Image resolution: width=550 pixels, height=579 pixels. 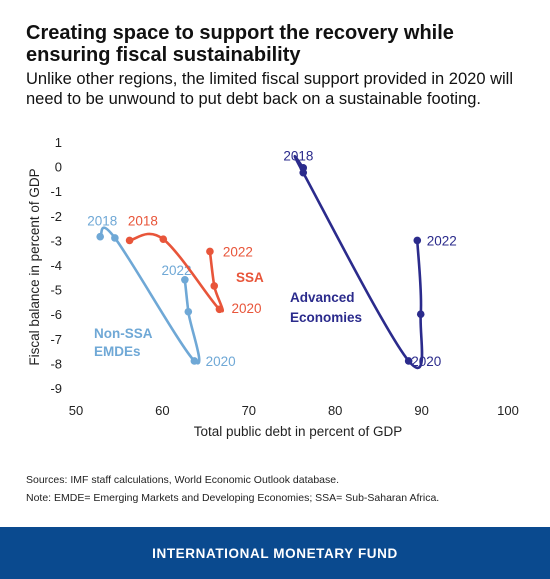 I want to click on y-tick-label: -3, so click(x=56, y=240).